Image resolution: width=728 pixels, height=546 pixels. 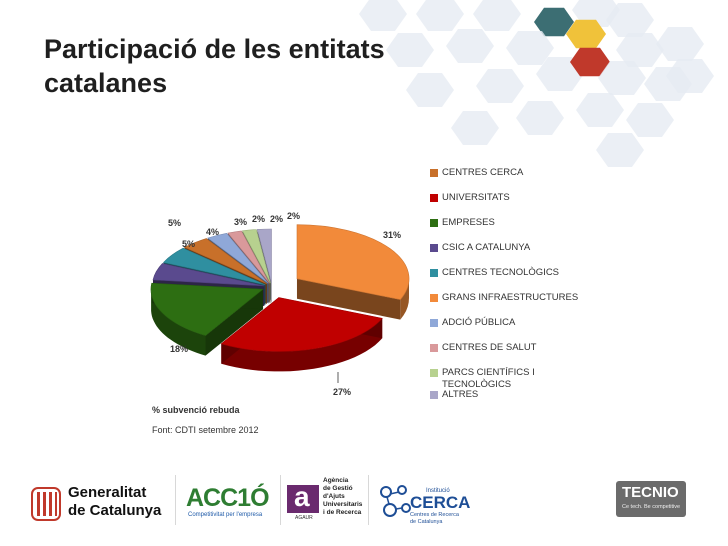 I want to click on agaur-line-2: de Gestió, so click(x=338, y=488).